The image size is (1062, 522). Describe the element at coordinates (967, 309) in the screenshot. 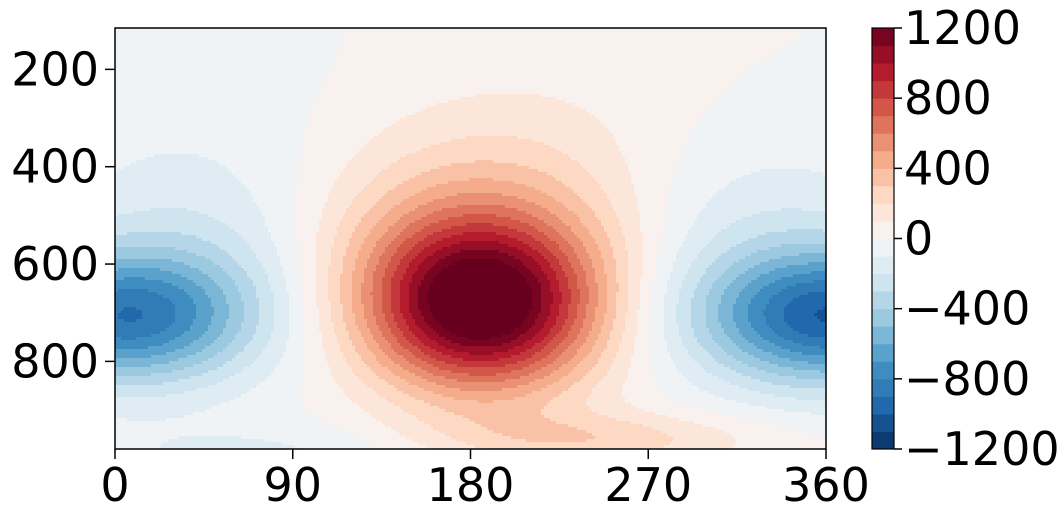

I see `colorbar-tick-label: −400` at that location.